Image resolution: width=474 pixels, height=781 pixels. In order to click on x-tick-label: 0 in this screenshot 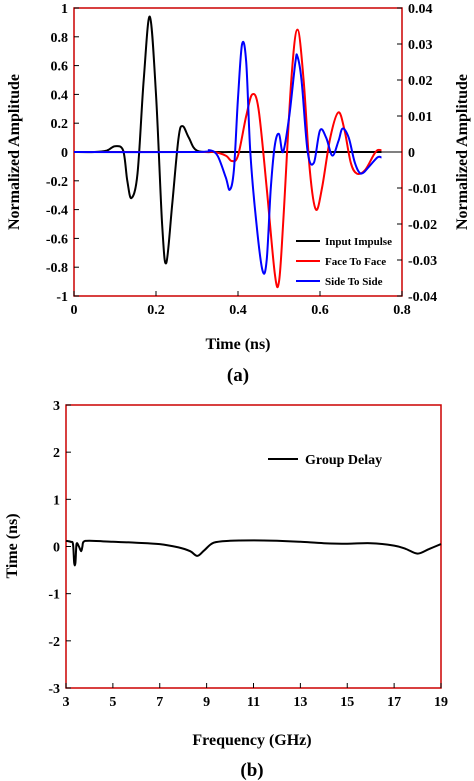, I will do `click(74, 310)`.